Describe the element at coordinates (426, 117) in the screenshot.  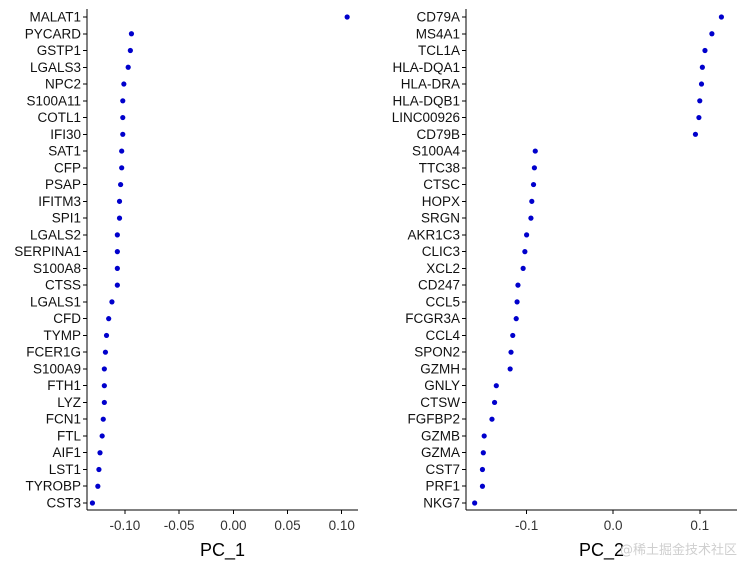
I see `pc2-gene-label: LINC00926` at that location.